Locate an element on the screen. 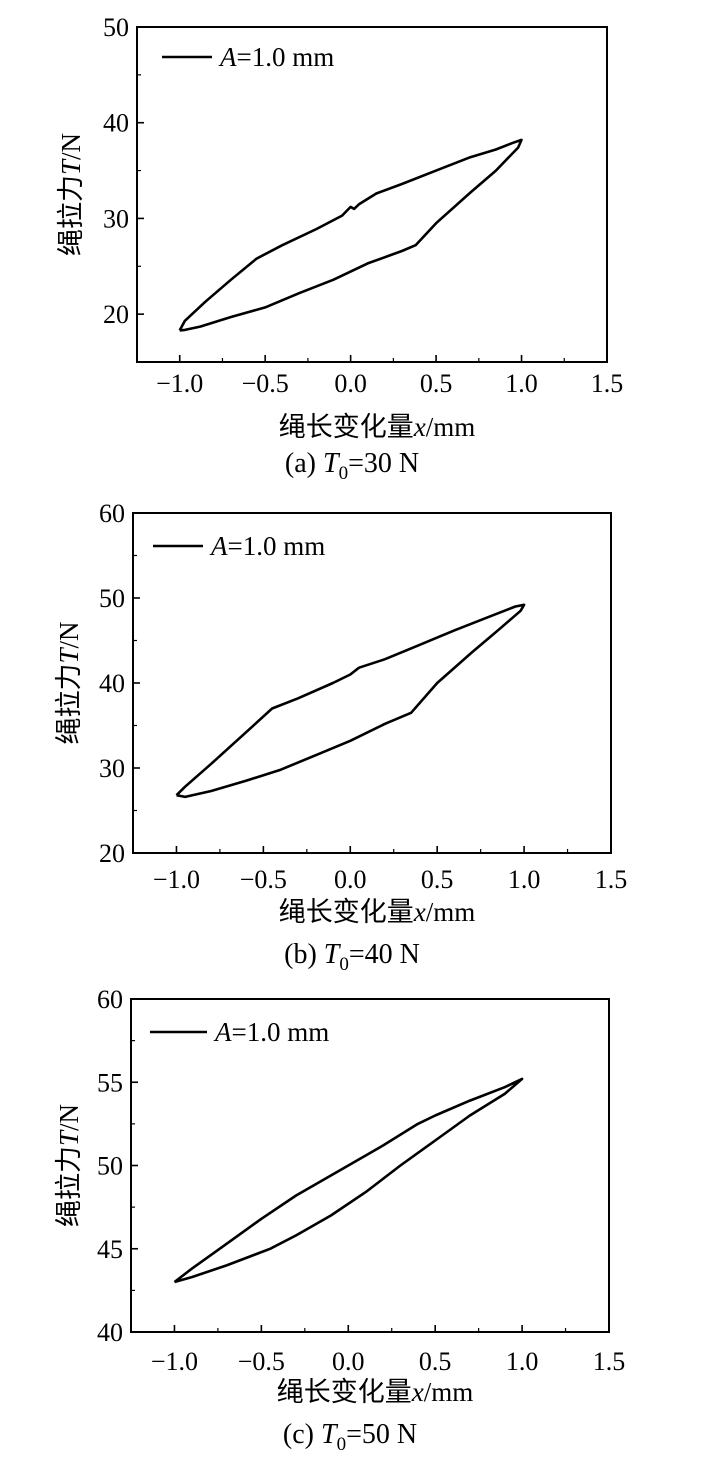  y-tick-label: 55 is located at coordinates (110, 1082).